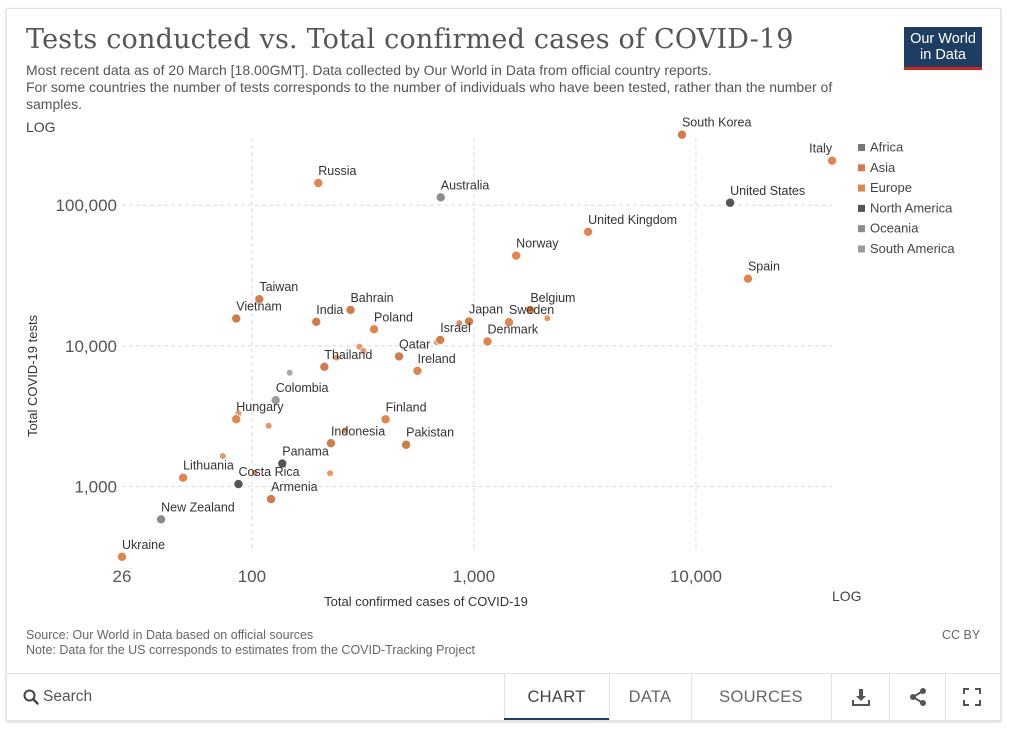  What do you see at coordinates (252, 576) in the screenshot?
I see `x-tick-label: 100` at bounding box center [252, 576].